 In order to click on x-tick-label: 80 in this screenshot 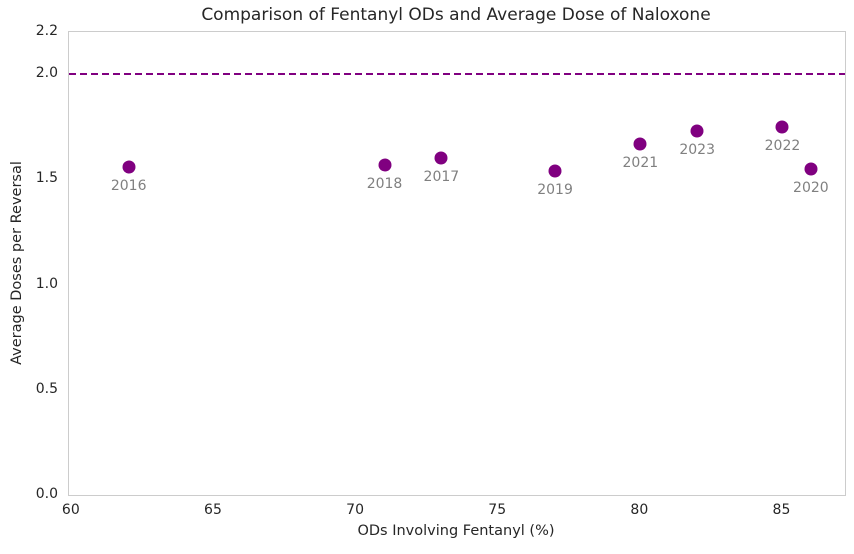, I will do `click(639, 510)`.